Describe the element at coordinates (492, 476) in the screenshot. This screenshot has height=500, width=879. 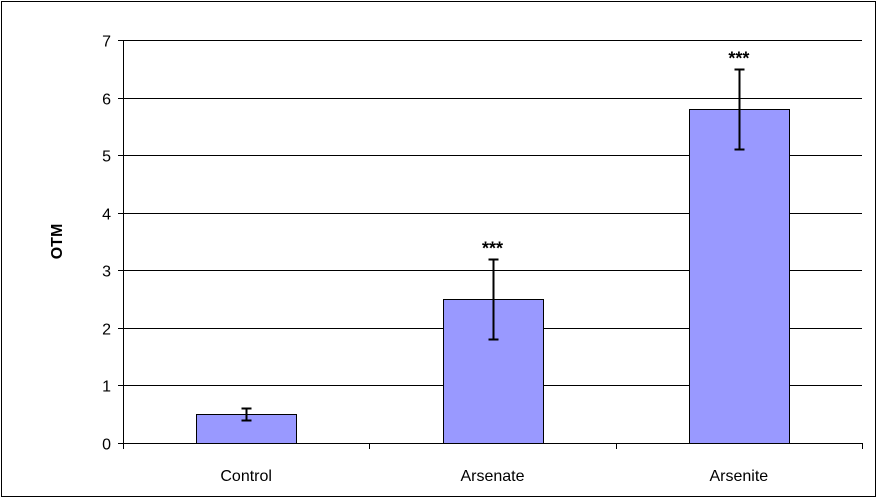
I see `x-tick-label: Arsenate` at that location.